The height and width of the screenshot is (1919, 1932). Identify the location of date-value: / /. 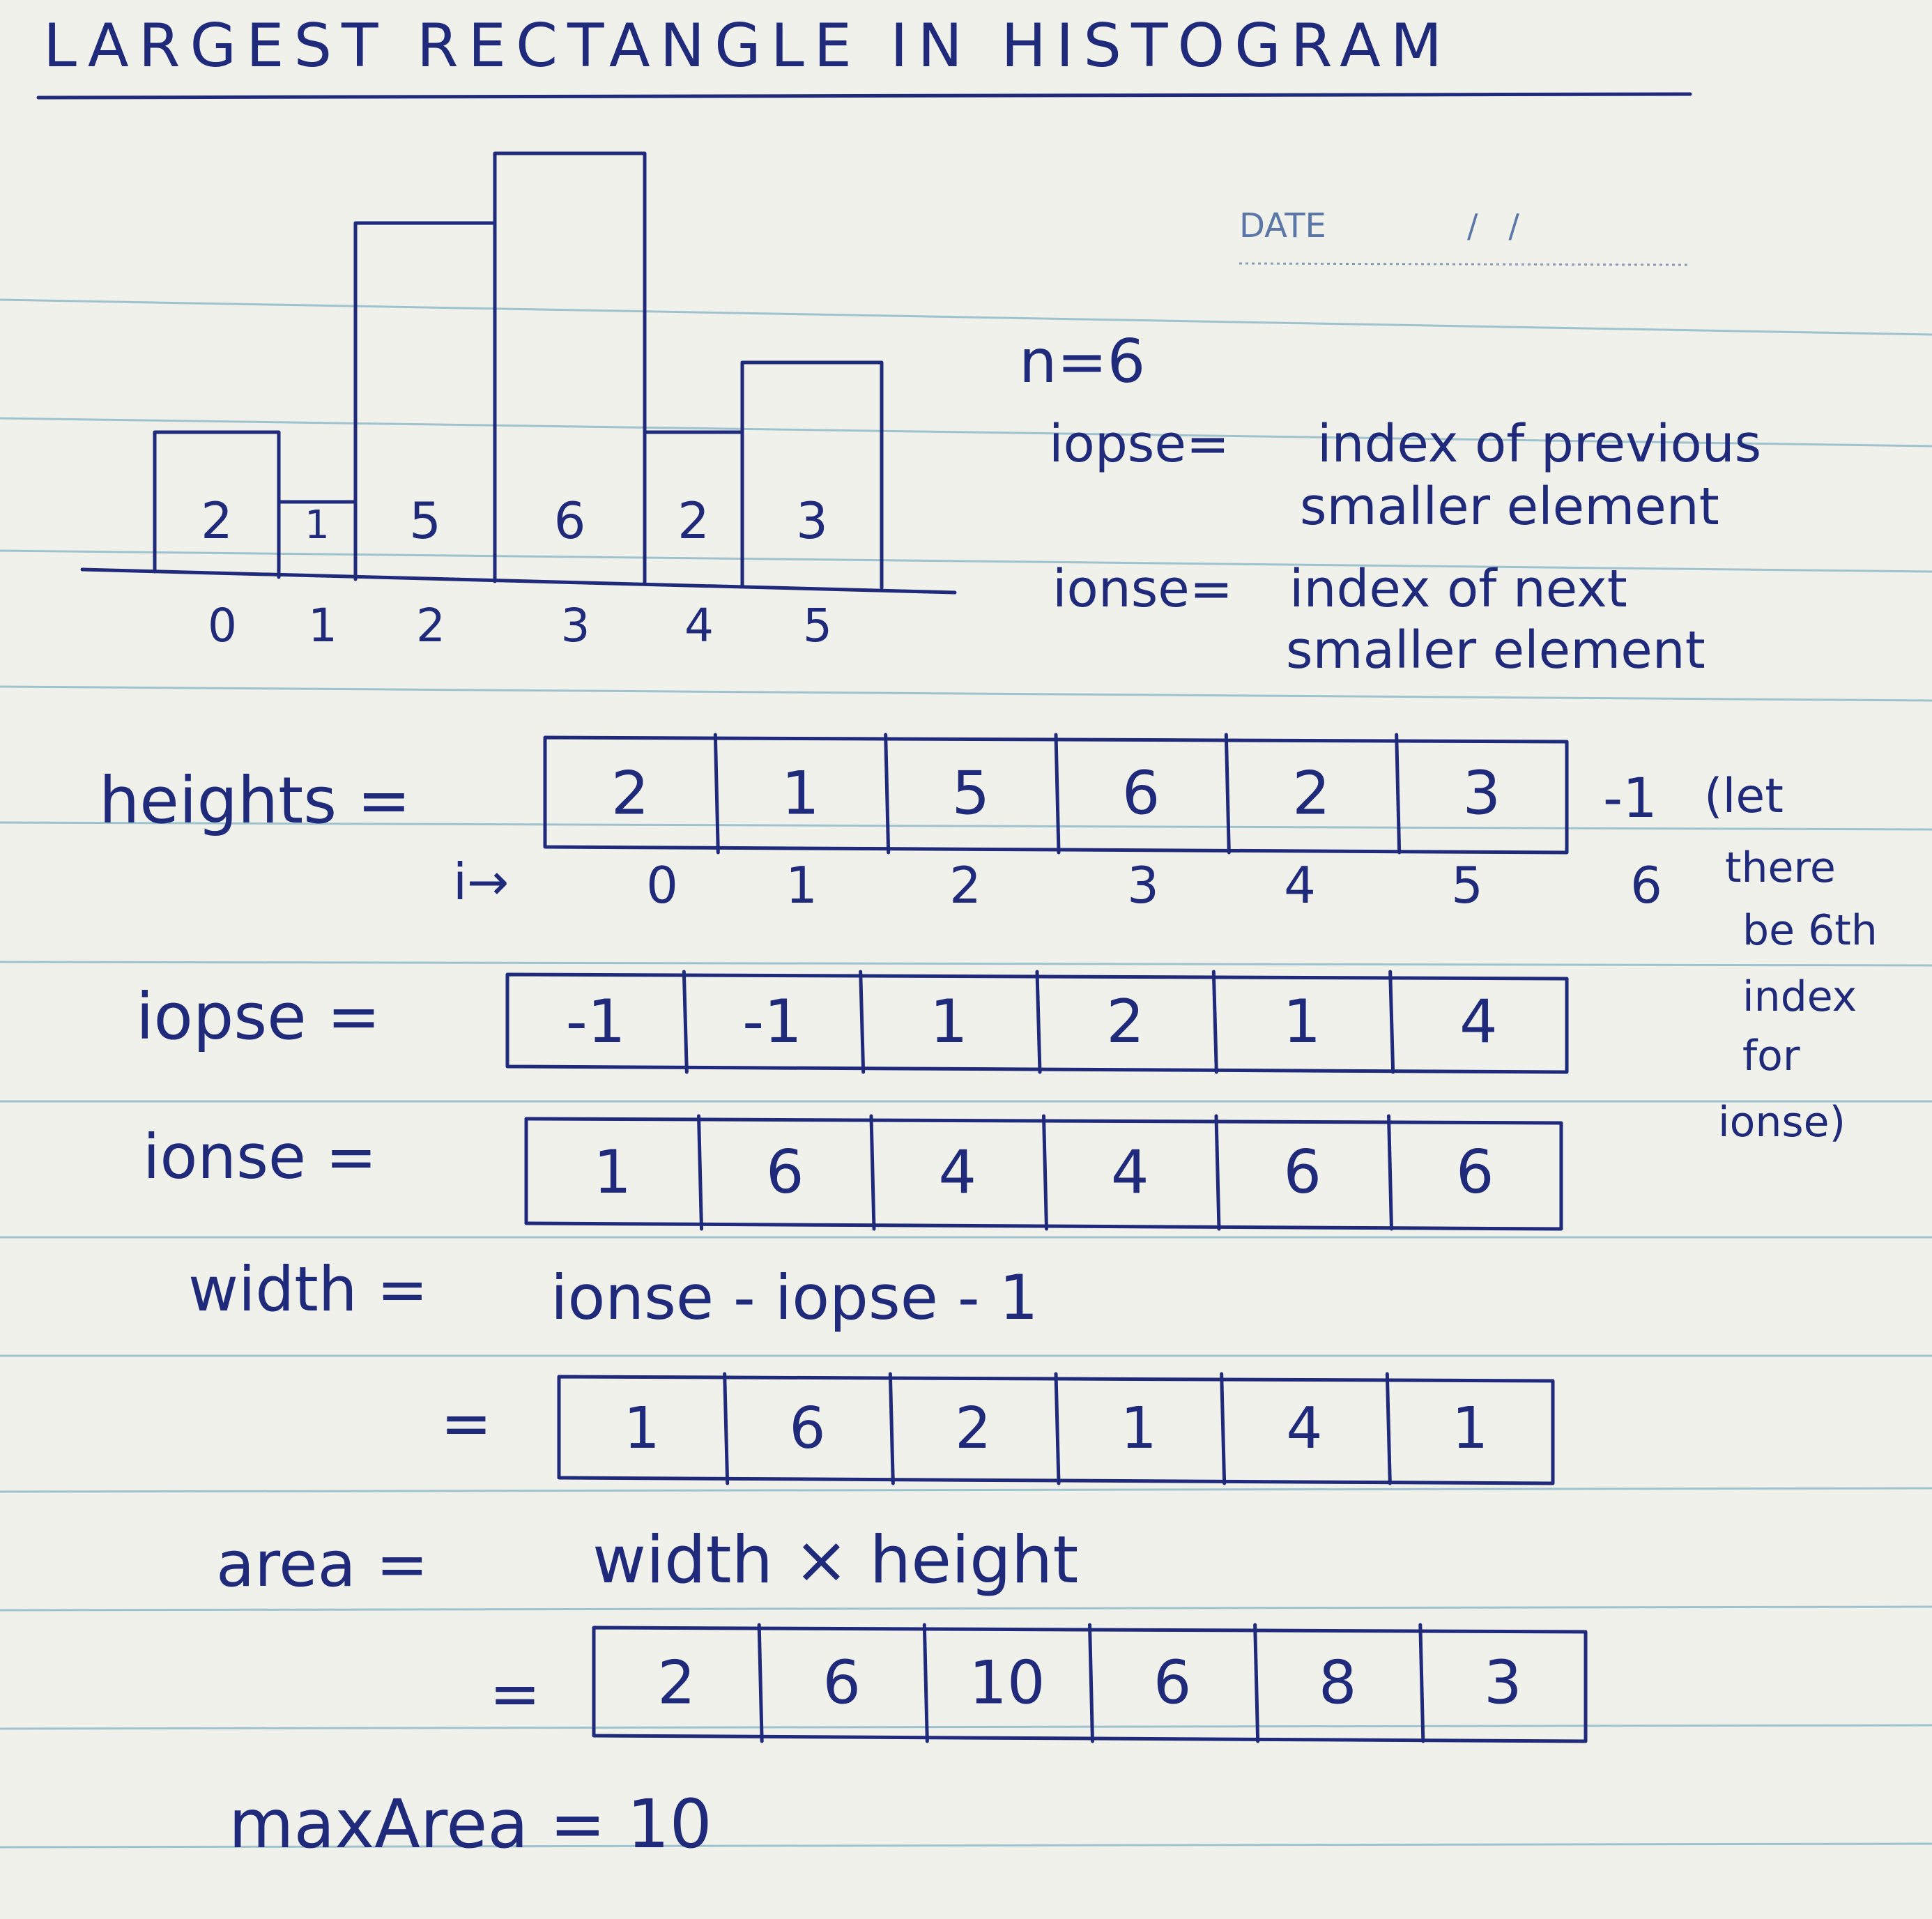
(1493, 226).